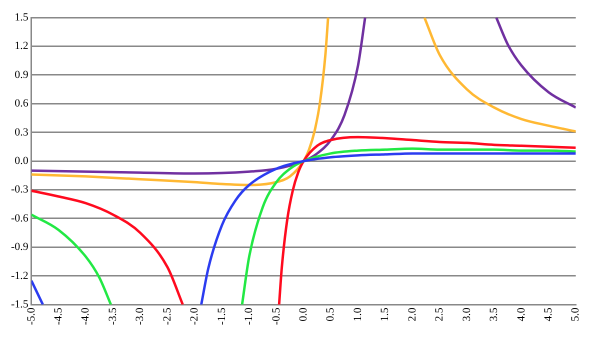 This screenshot has height=340, width=600. What do you see at coordinates (358, 314) in the screenshot?
I see `x-tick-label: 1.0` at bounding box center [358, 314].